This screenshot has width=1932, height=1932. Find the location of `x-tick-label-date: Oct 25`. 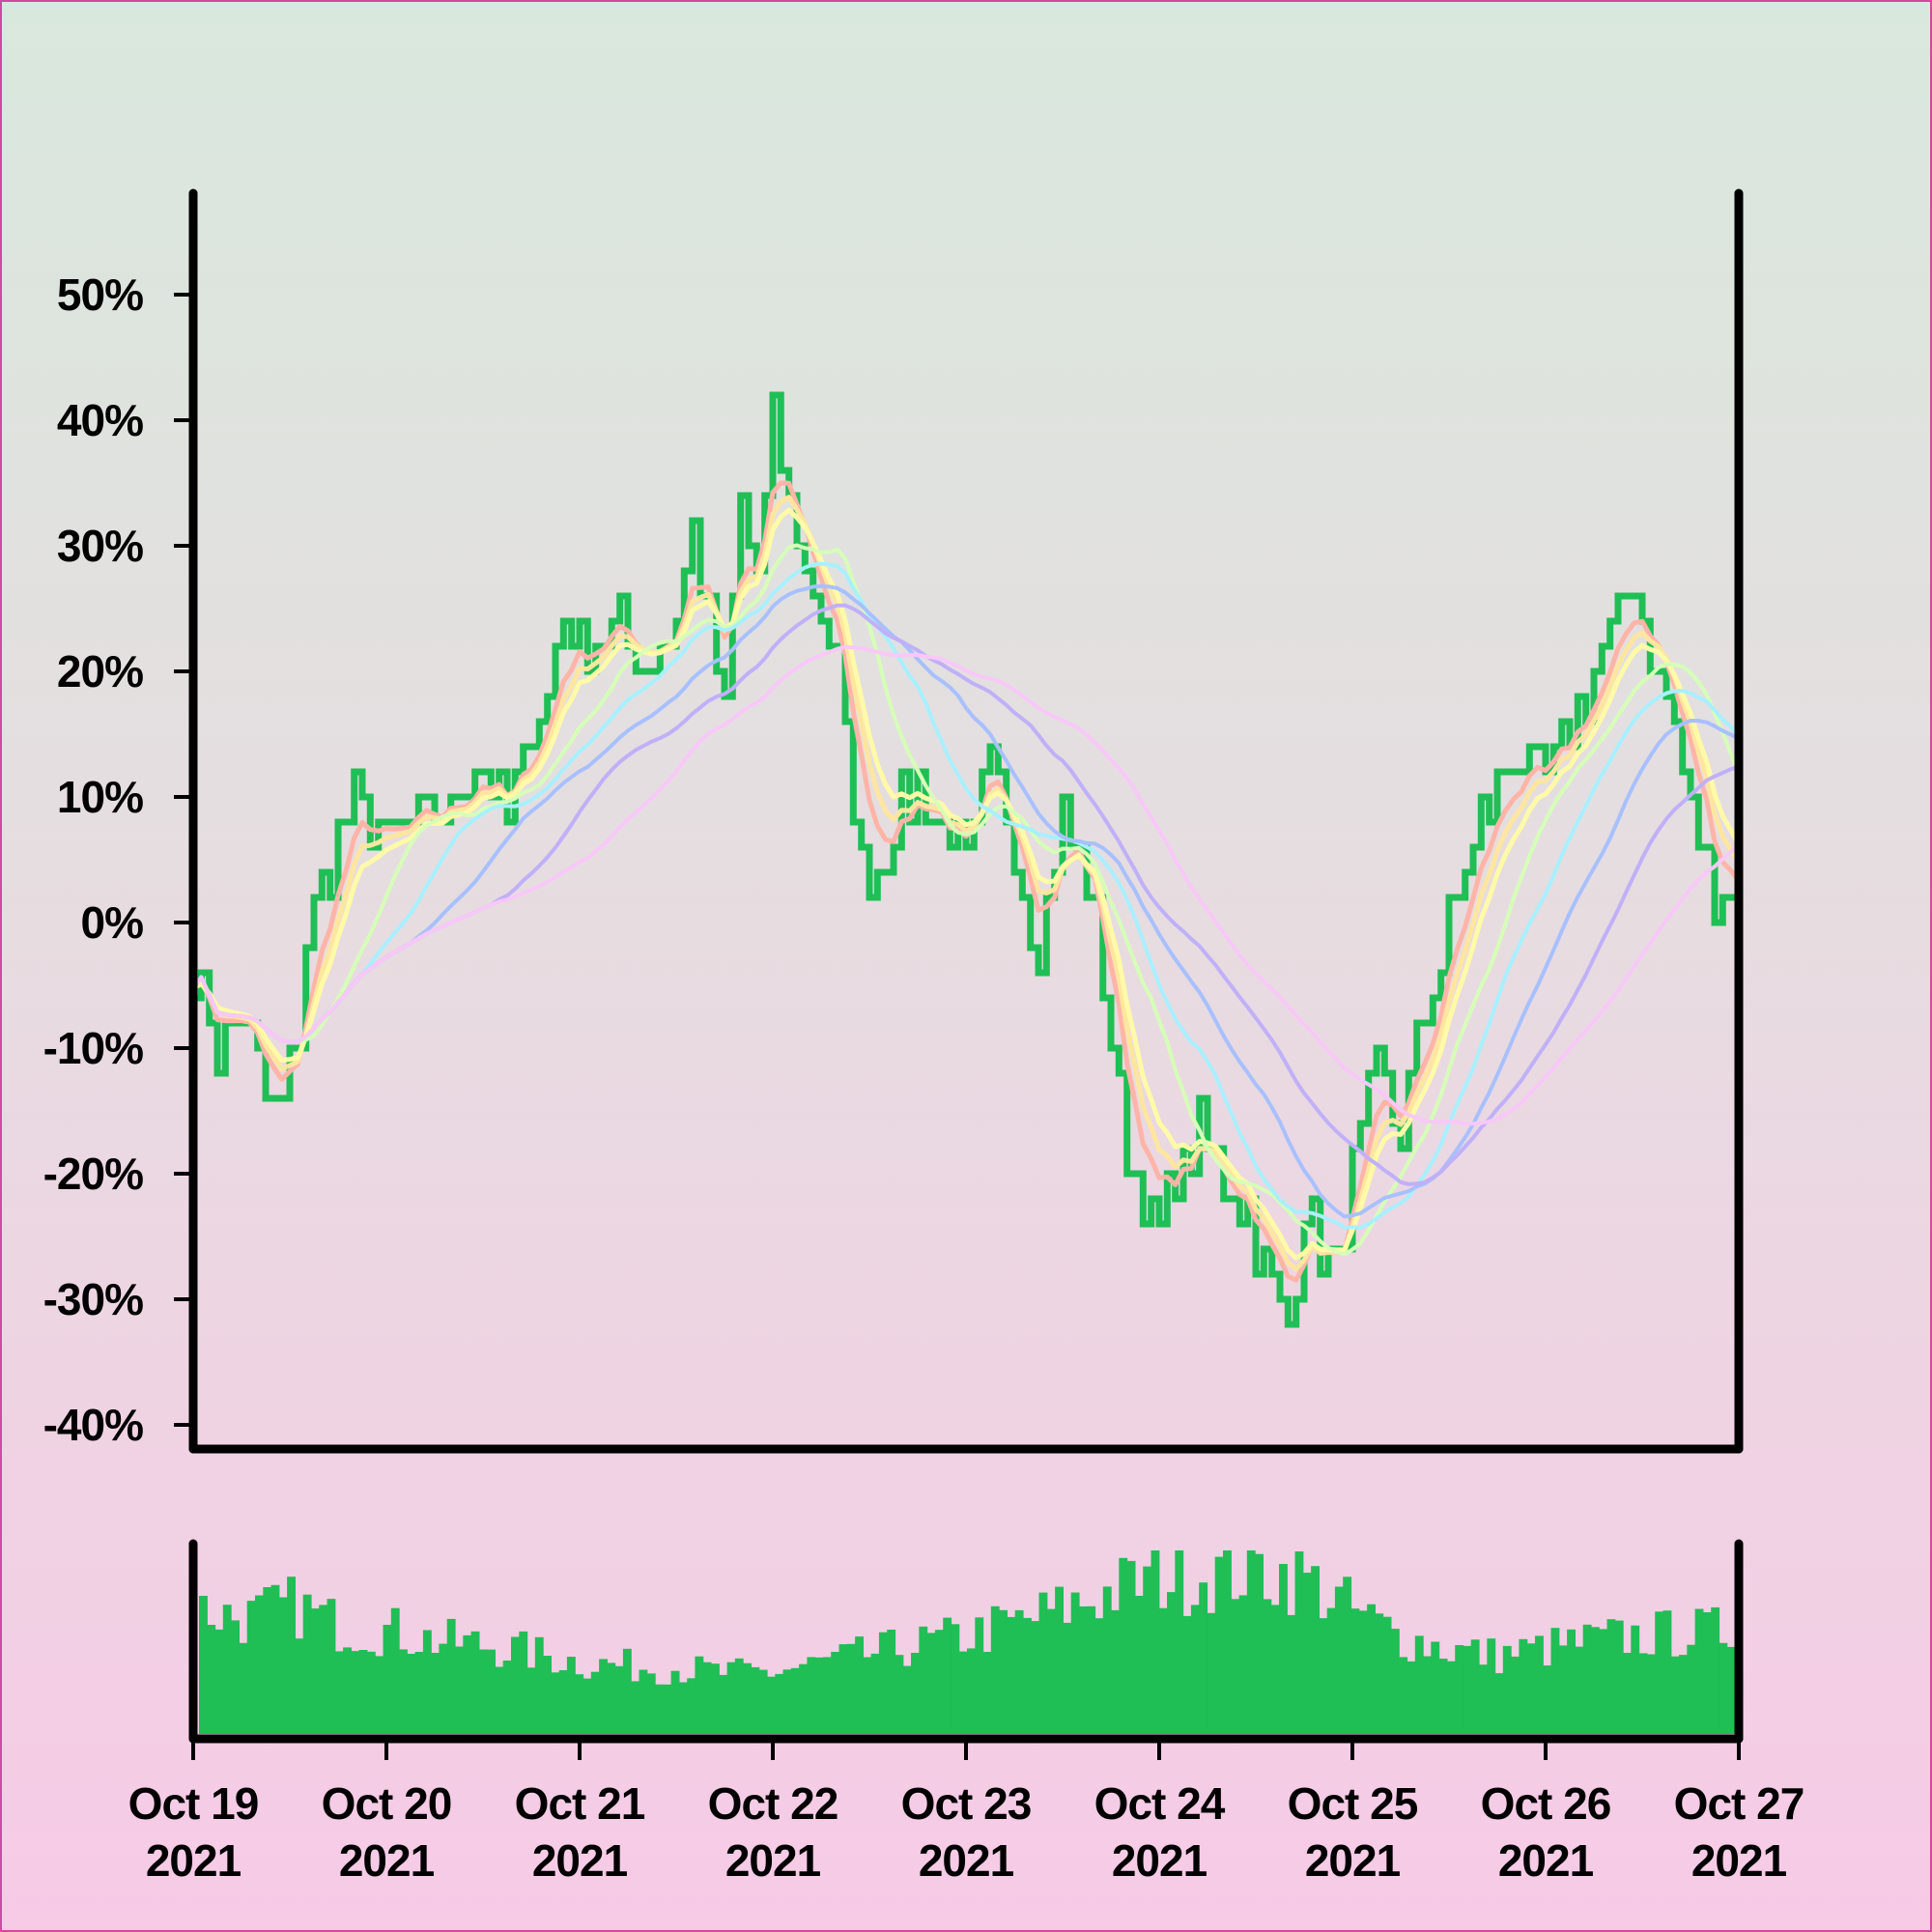

x-tick-label-date: Oct 25 is located at coordinates (1353, 1803).